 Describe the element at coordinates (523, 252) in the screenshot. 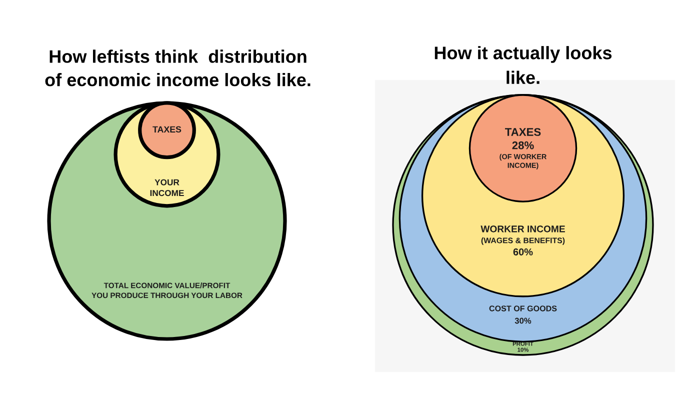

I see `data-label: 60%` at that location.